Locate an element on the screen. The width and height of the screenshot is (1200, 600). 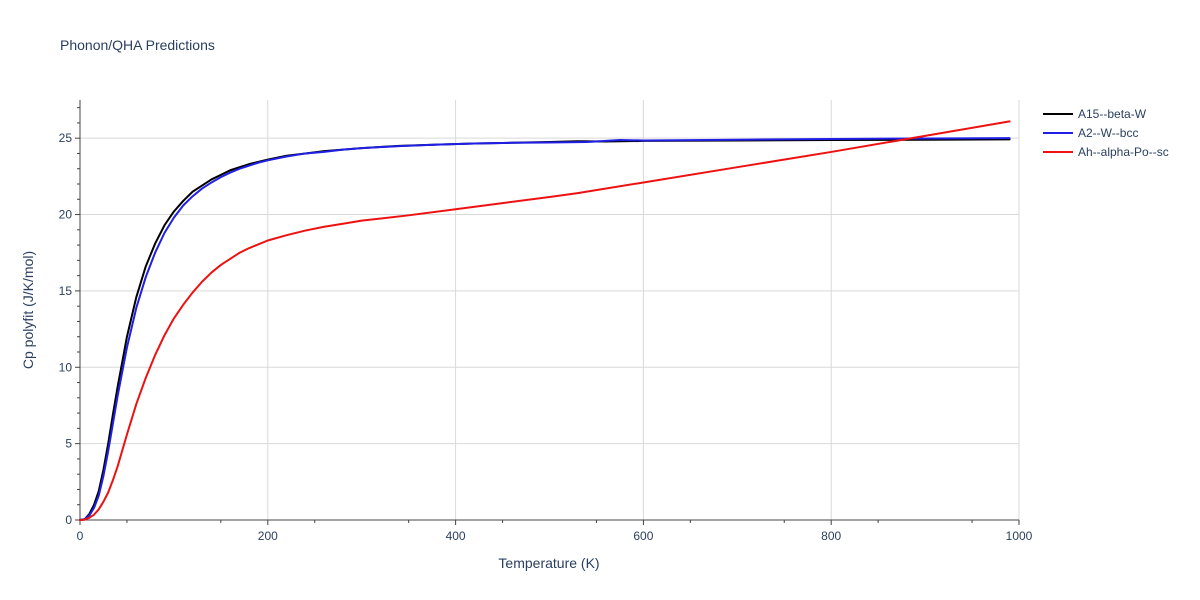
legend-label: Ah--alpha-Po--sc is located at coordinates (1123, 152).